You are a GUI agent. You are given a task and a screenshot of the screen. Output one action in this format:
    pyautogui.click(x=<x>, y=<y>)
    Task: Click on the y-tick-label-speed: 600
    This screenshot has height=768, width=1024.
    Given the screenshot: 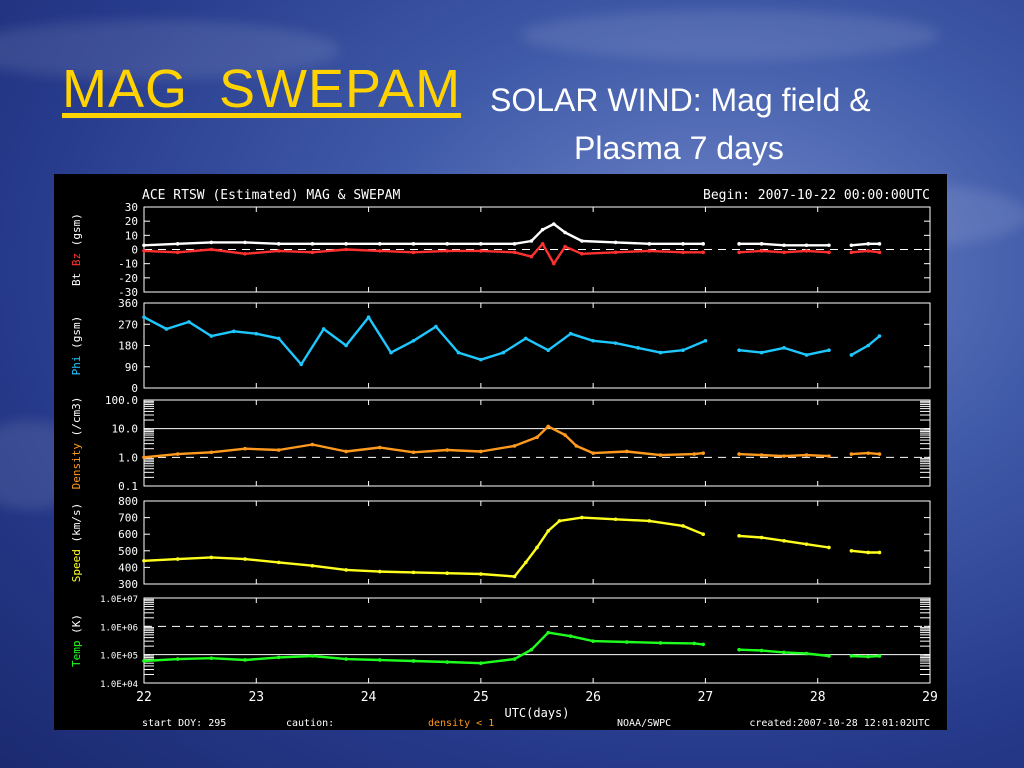 What is the action you would take?
    pyautogui.click(x=128, y=534)
    